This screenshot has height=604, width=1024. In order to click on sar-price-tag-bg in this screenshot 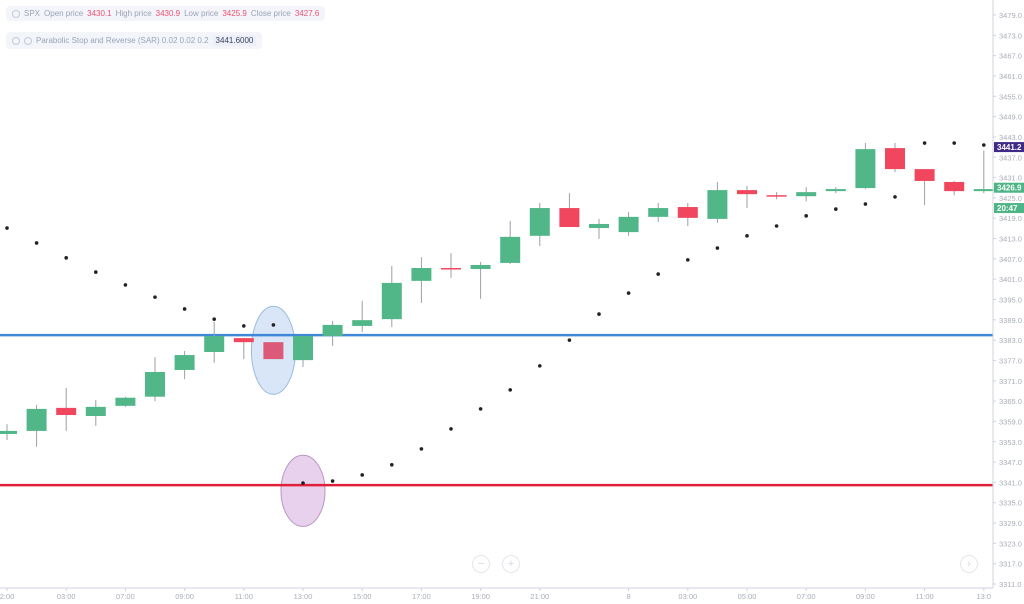, I will do `click(1009, 147)`.